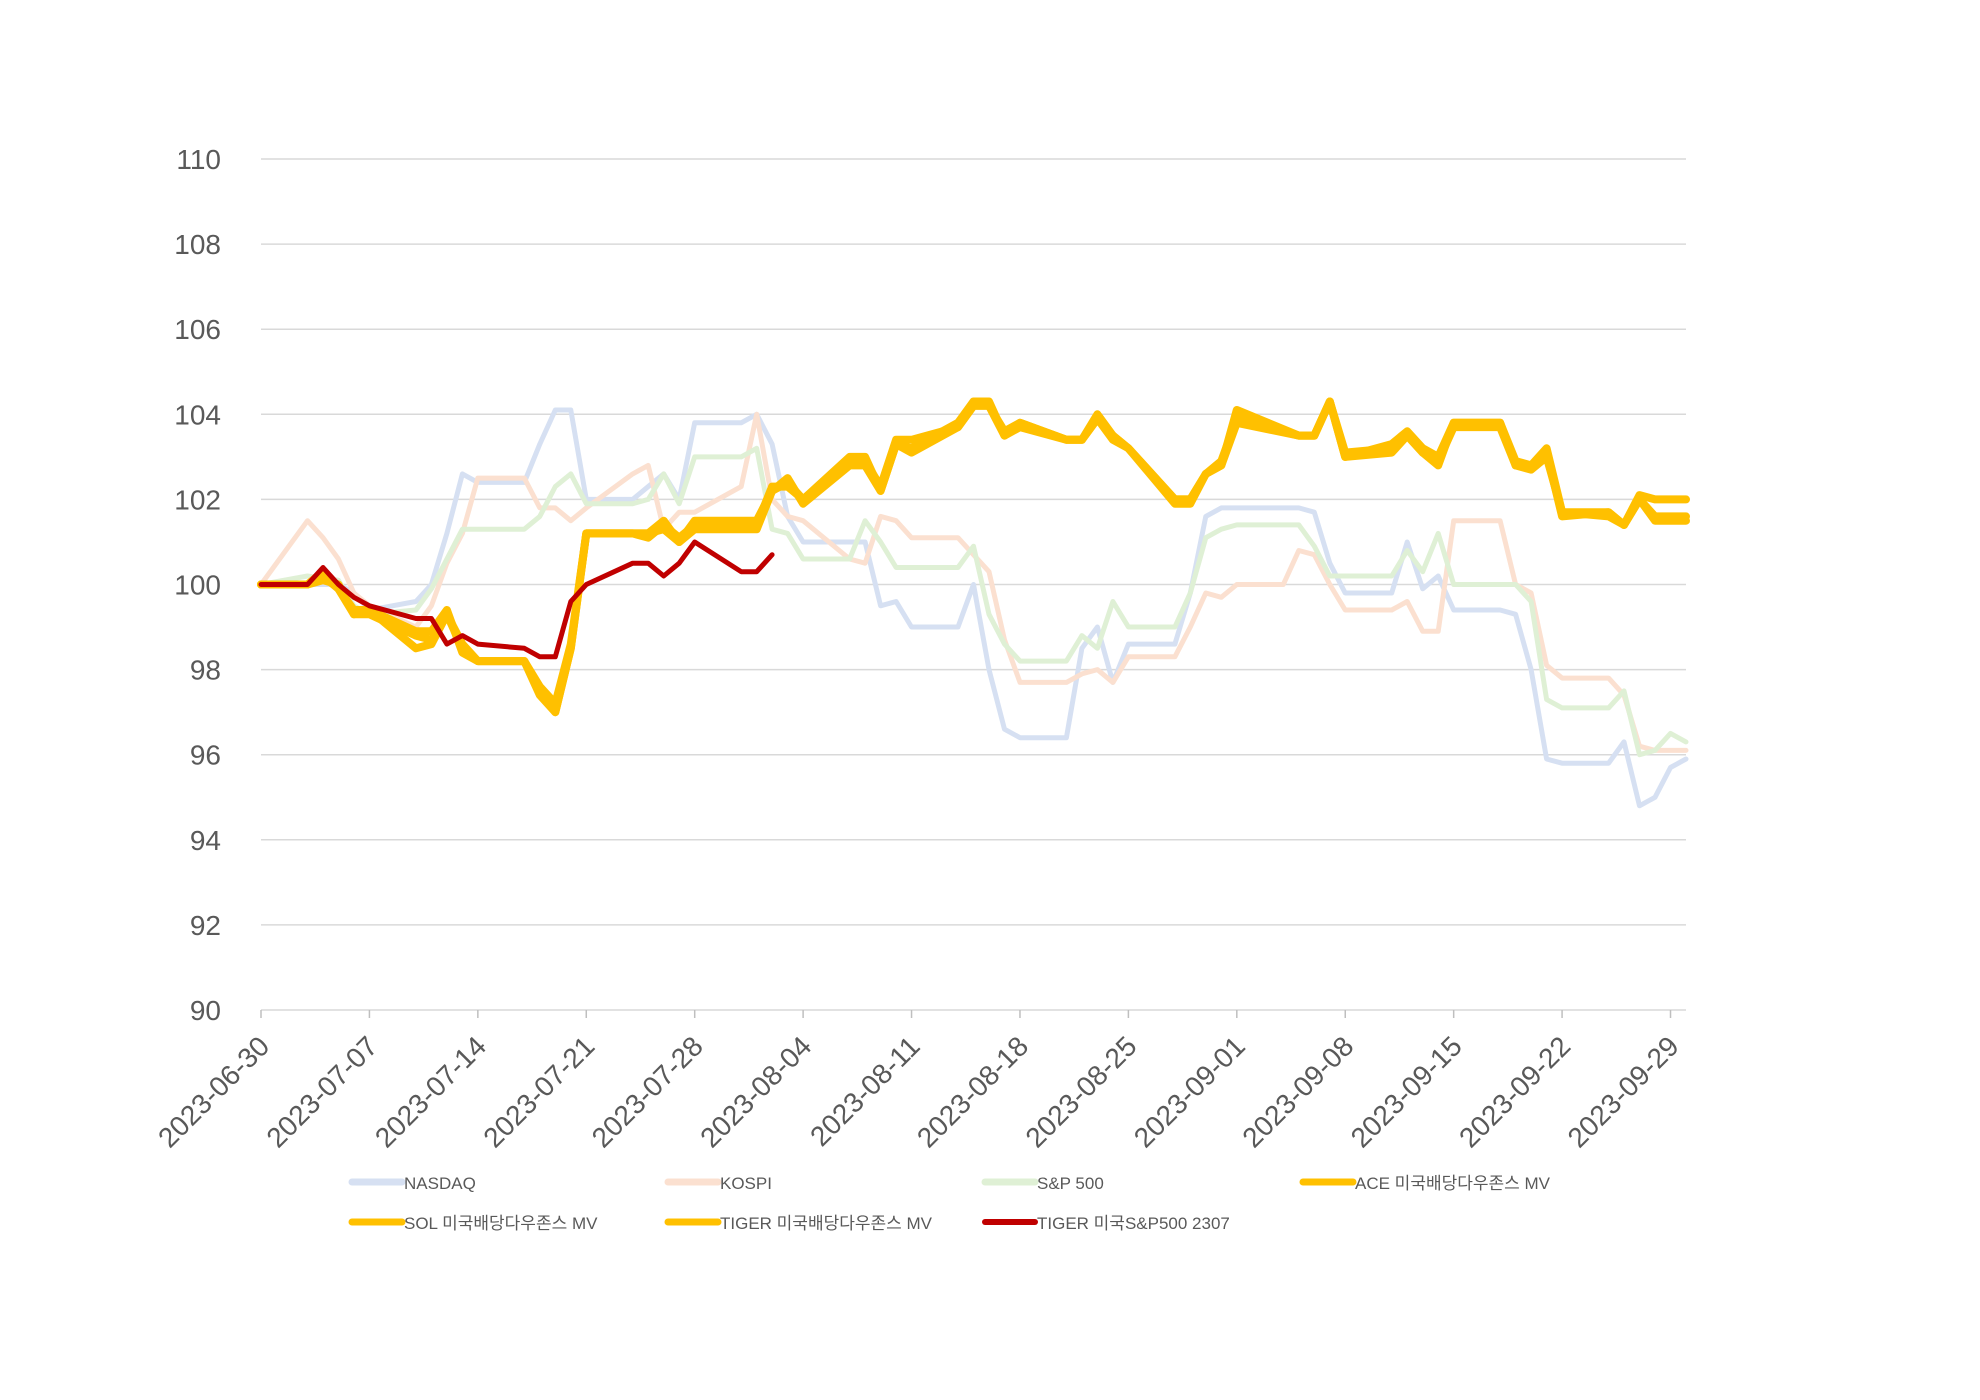  I want to click on x-tick-label: 2023-09-22, so click(1514, 1091).